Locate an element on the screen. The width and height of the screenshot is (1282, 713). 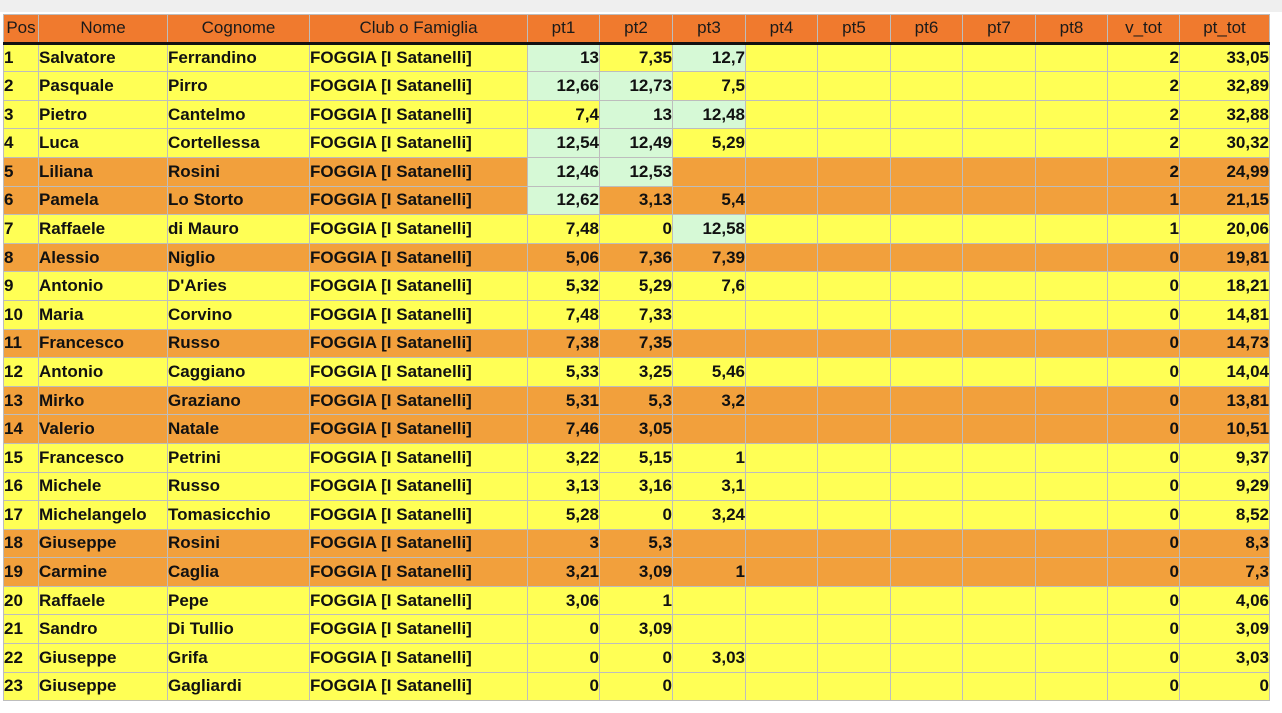
cell-pt3: 5,29 is located at coordinates (709, 143).